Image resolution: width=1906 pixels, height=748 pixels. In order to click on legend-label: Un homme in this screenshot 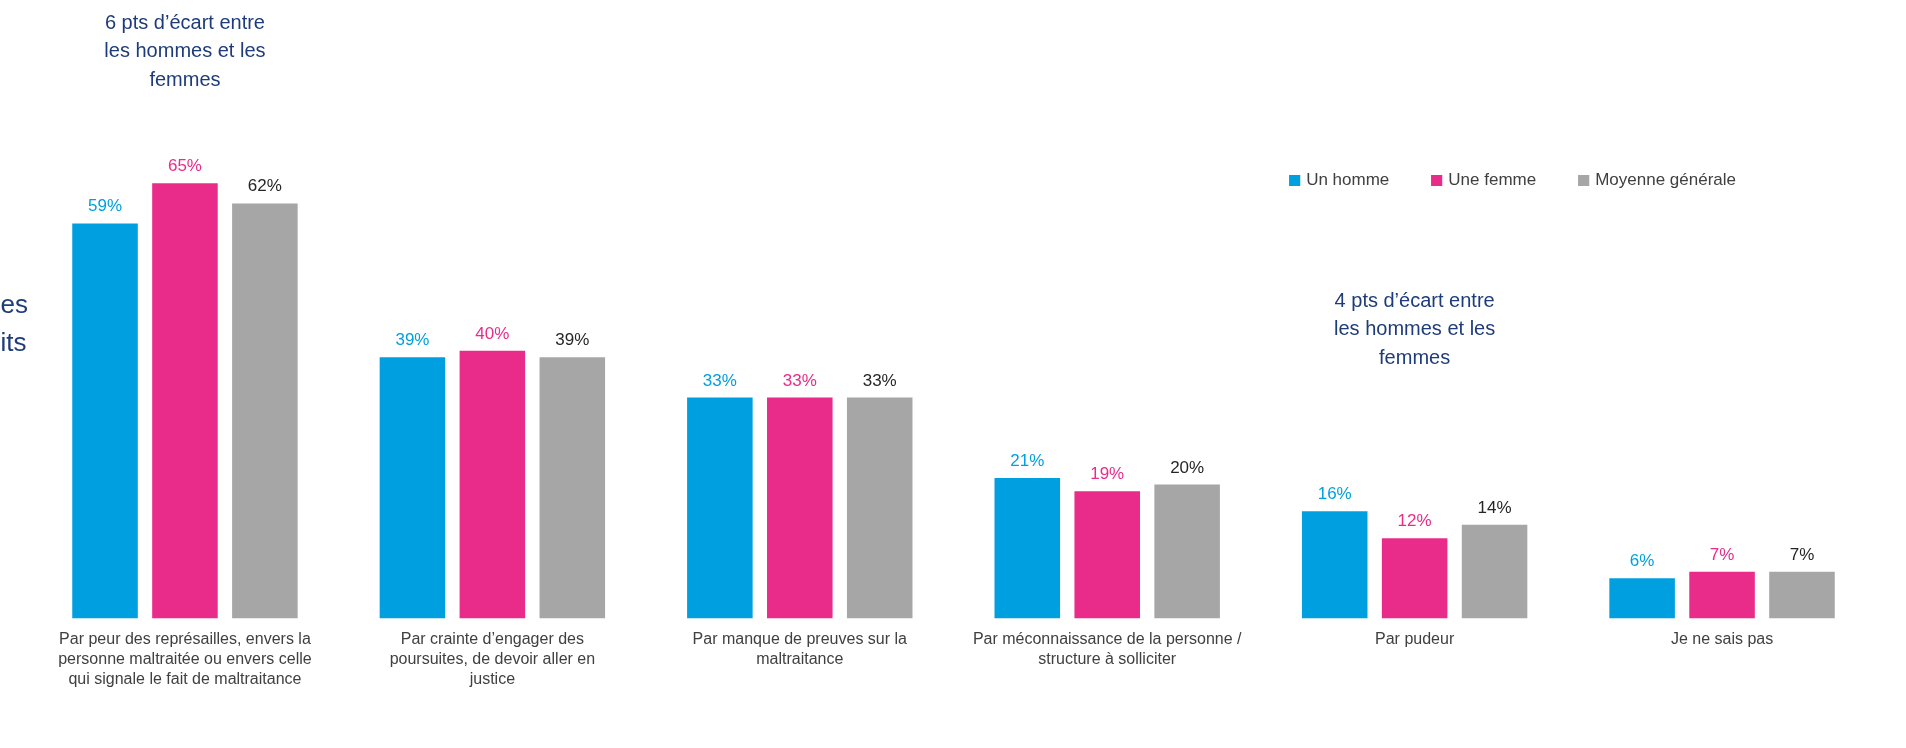, I will do `click(1348, 180)`.